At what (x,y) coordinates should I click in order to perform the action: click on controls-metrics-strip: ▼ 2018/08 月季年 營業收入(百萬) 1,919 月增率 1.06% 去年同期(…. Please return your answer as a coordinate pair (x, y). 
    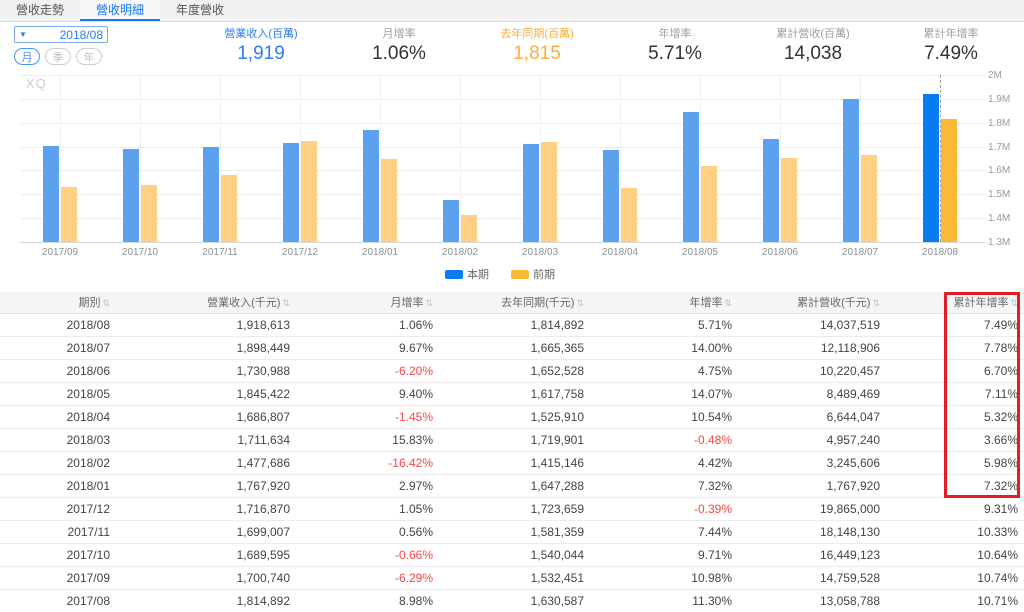
    Looking at the image, I should click on (512, 46).